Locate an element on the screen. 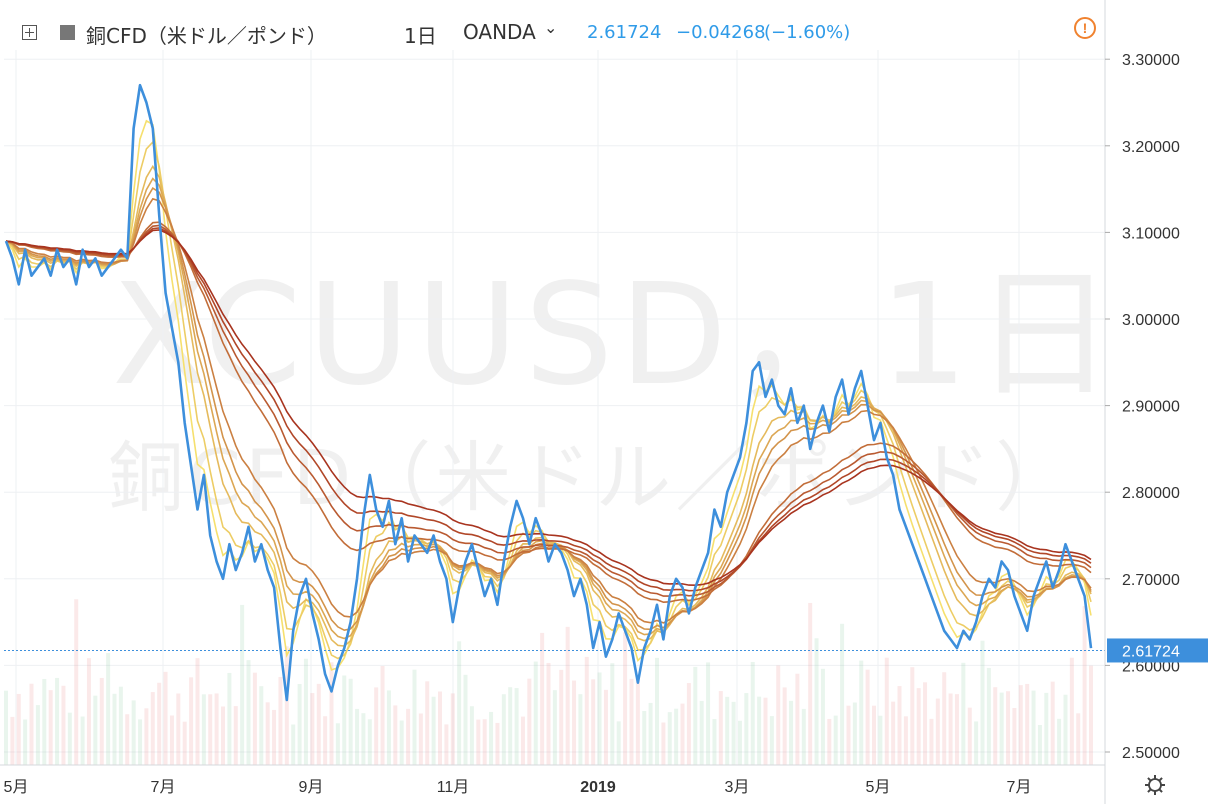 The width and height of the screenshot is (1208, 804). x-tick-label: 2019 is located at coordinates (598, 787).